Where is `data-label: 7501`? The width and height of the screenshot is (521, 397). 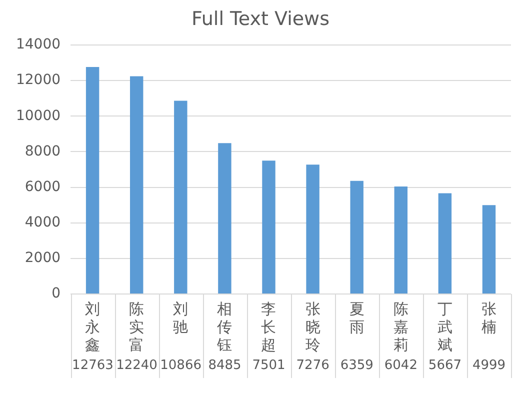 data-label: 7501 is located at coordinates (269, 365).